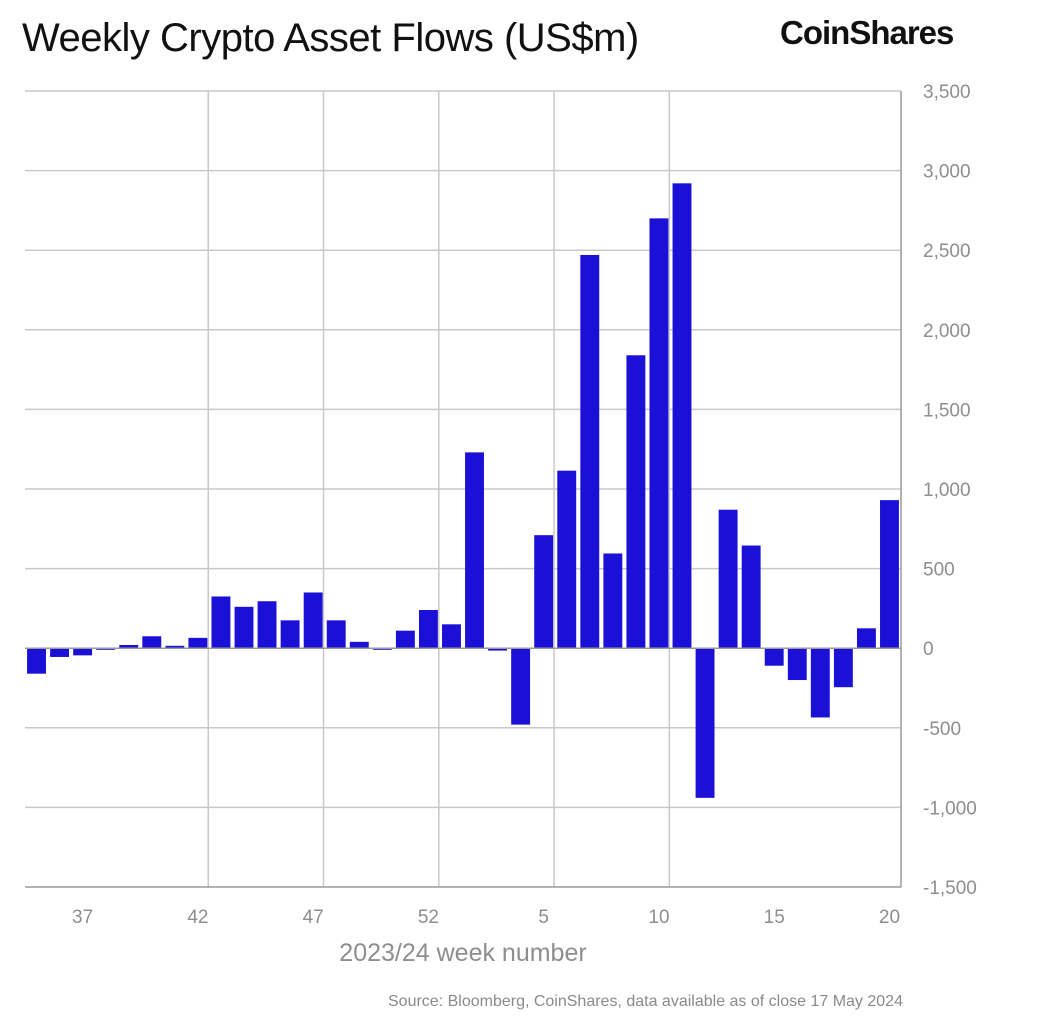  What do you see at coordinates (889, 917) in the screenshot?
I see `x-tick-label: 20` at bounding box center [889, 917].